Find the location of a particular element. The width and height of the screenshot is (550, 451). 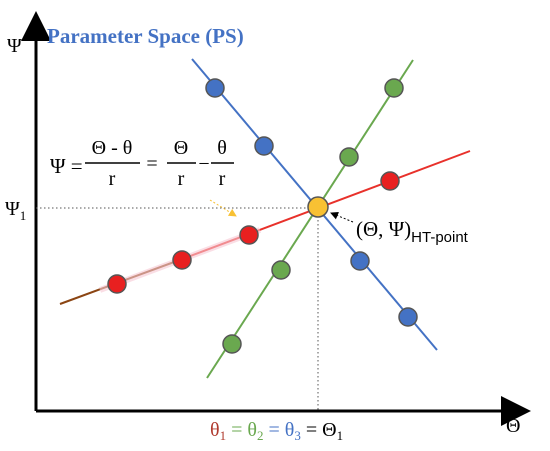

theta2-sub: 2 is located at coordinates (260, 435).